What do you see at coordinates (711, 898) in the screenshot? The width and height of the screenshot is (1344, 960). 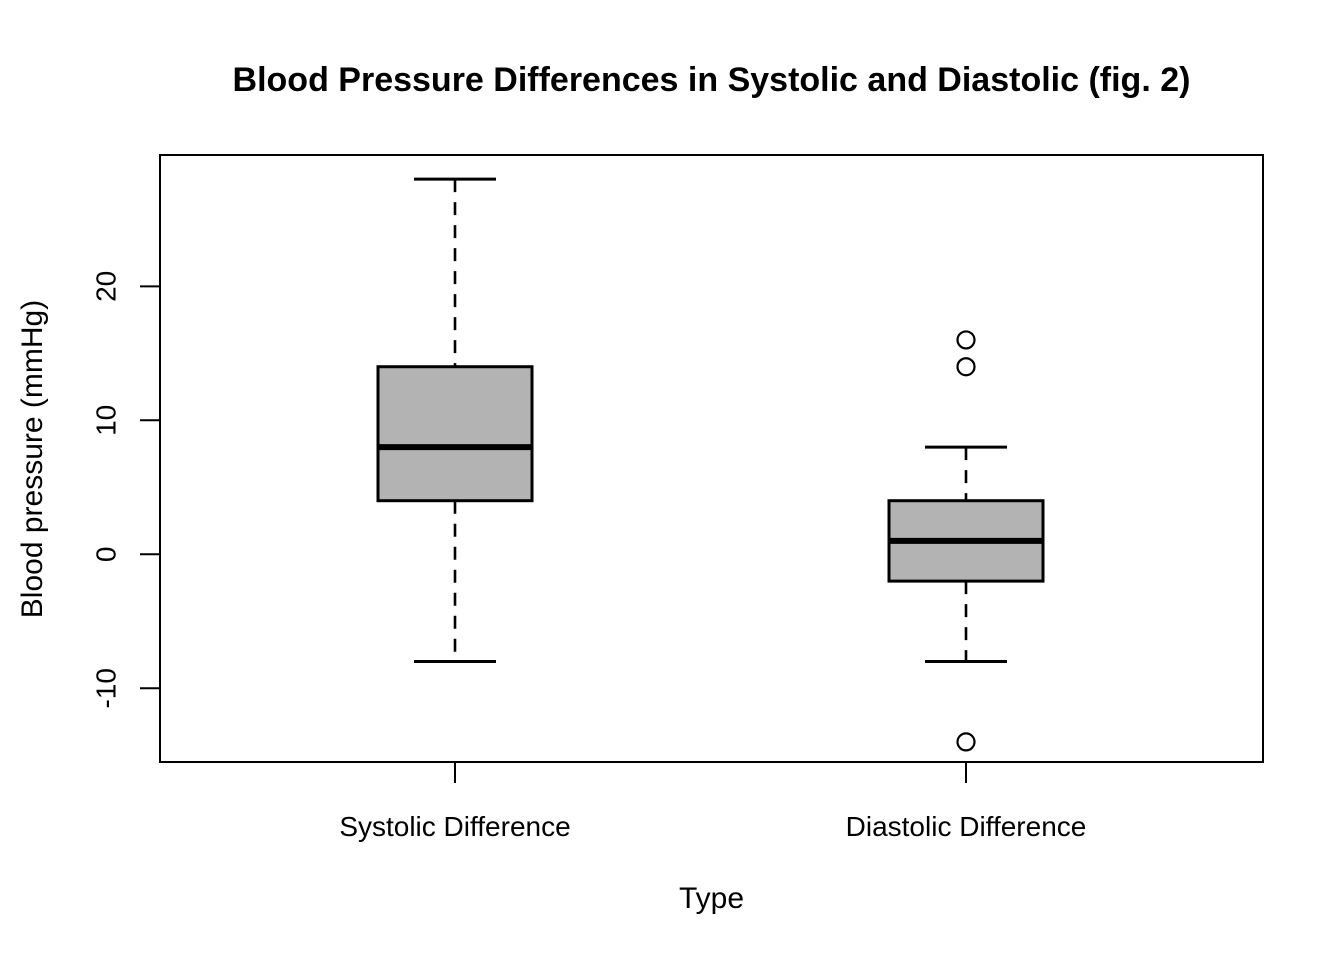 I see `x-axis-label: Type` at bounding box center [711, 898].